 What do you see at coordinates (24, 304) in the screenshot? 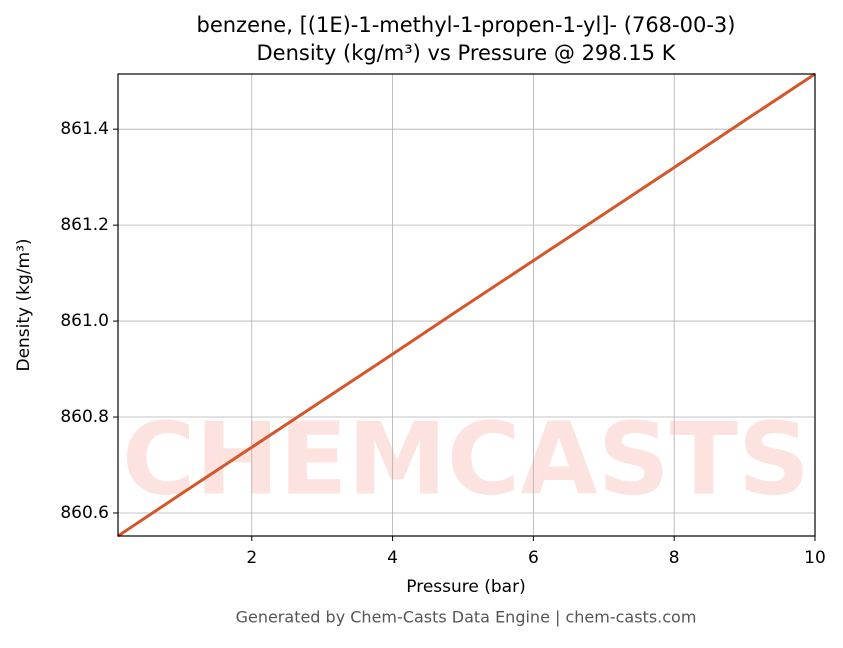
I see `y-axis-label: Density (kg/m³)` at bounding box center [24, 304].